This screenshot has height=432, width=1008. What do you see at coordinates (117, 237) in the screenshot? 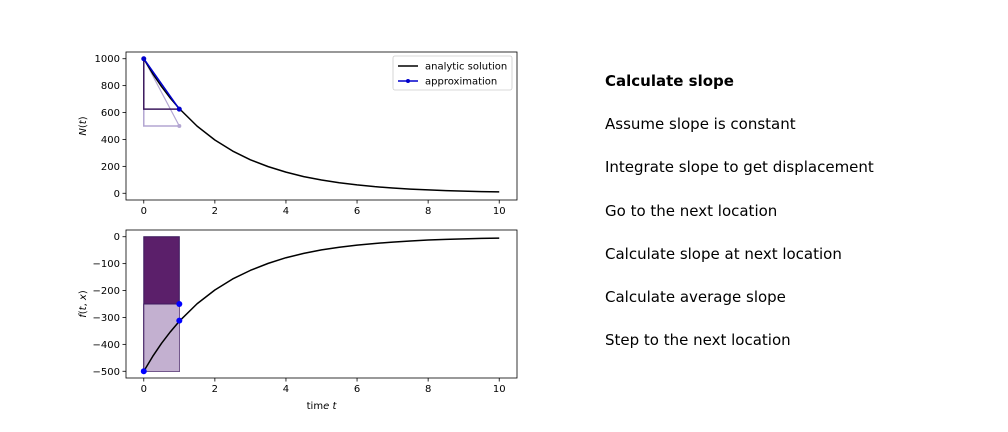
I see `plot-2-ytick-label: 0` at bounding box center [117, 237].